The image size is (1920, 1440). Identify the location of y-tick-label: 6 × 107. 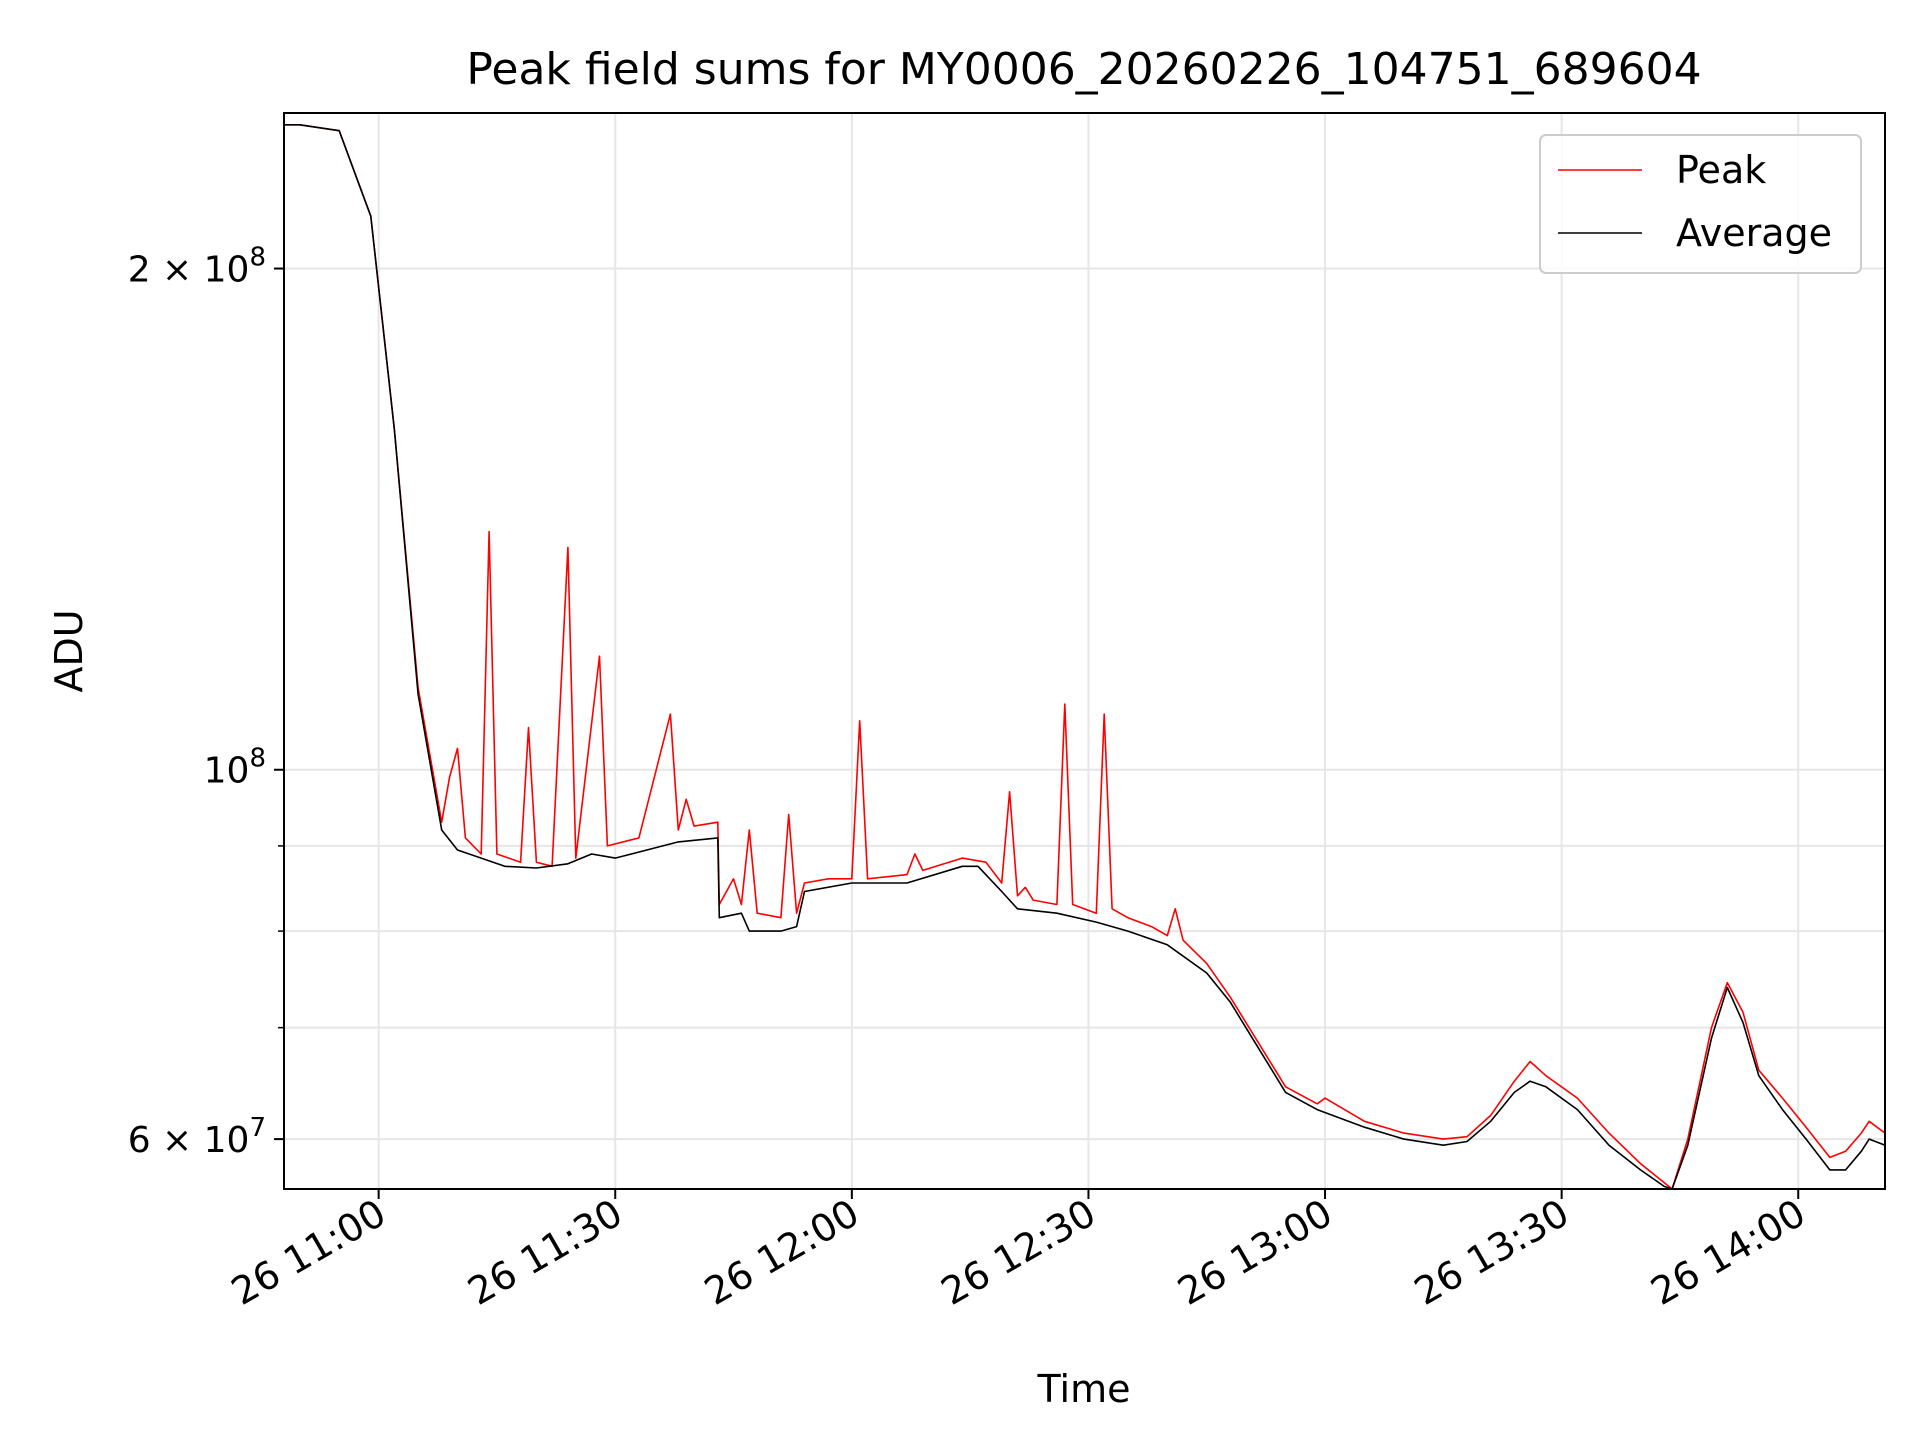
(197, 1137).